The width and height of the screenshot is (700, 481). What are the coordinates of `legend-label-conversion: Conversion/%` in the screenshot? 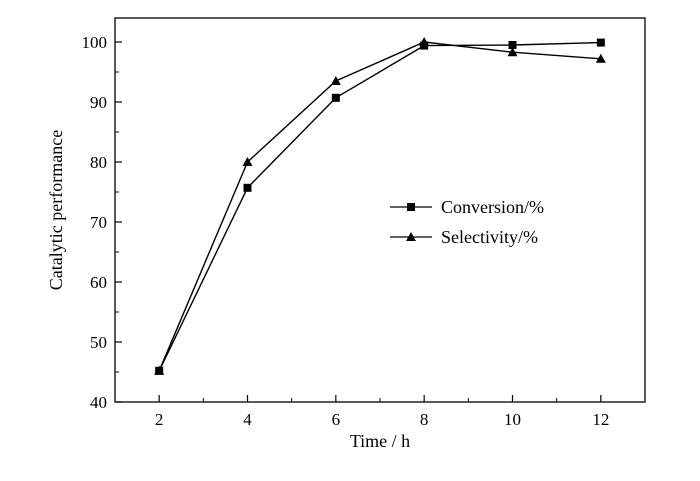 It's located at (492, 207).